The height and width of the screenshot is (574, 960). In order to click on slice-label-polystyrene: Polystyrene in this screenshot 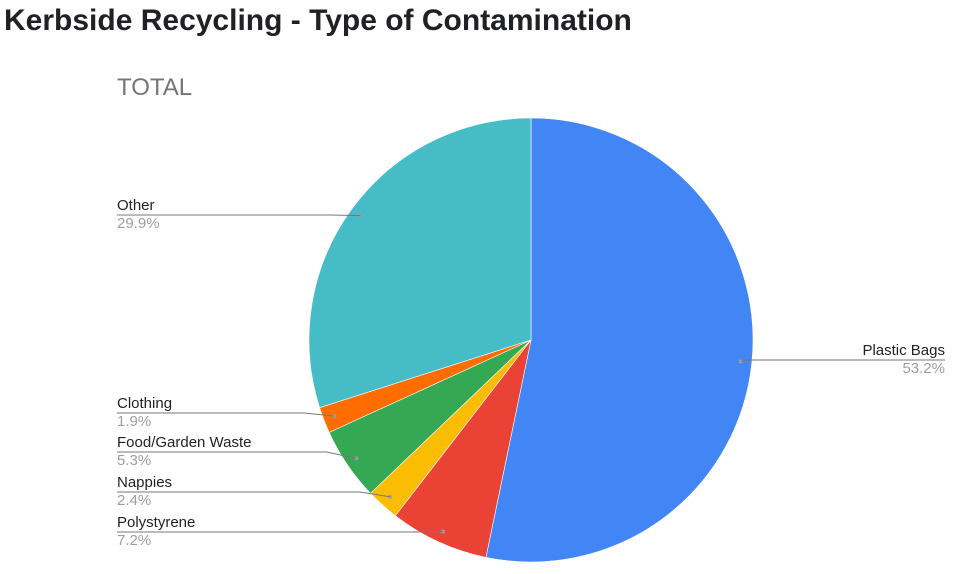, I will do `click(156, 522)`.